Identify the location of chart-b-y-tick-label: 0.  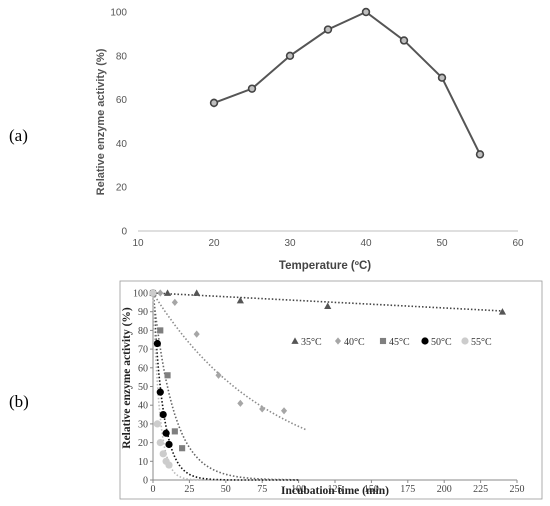
(145, 481).